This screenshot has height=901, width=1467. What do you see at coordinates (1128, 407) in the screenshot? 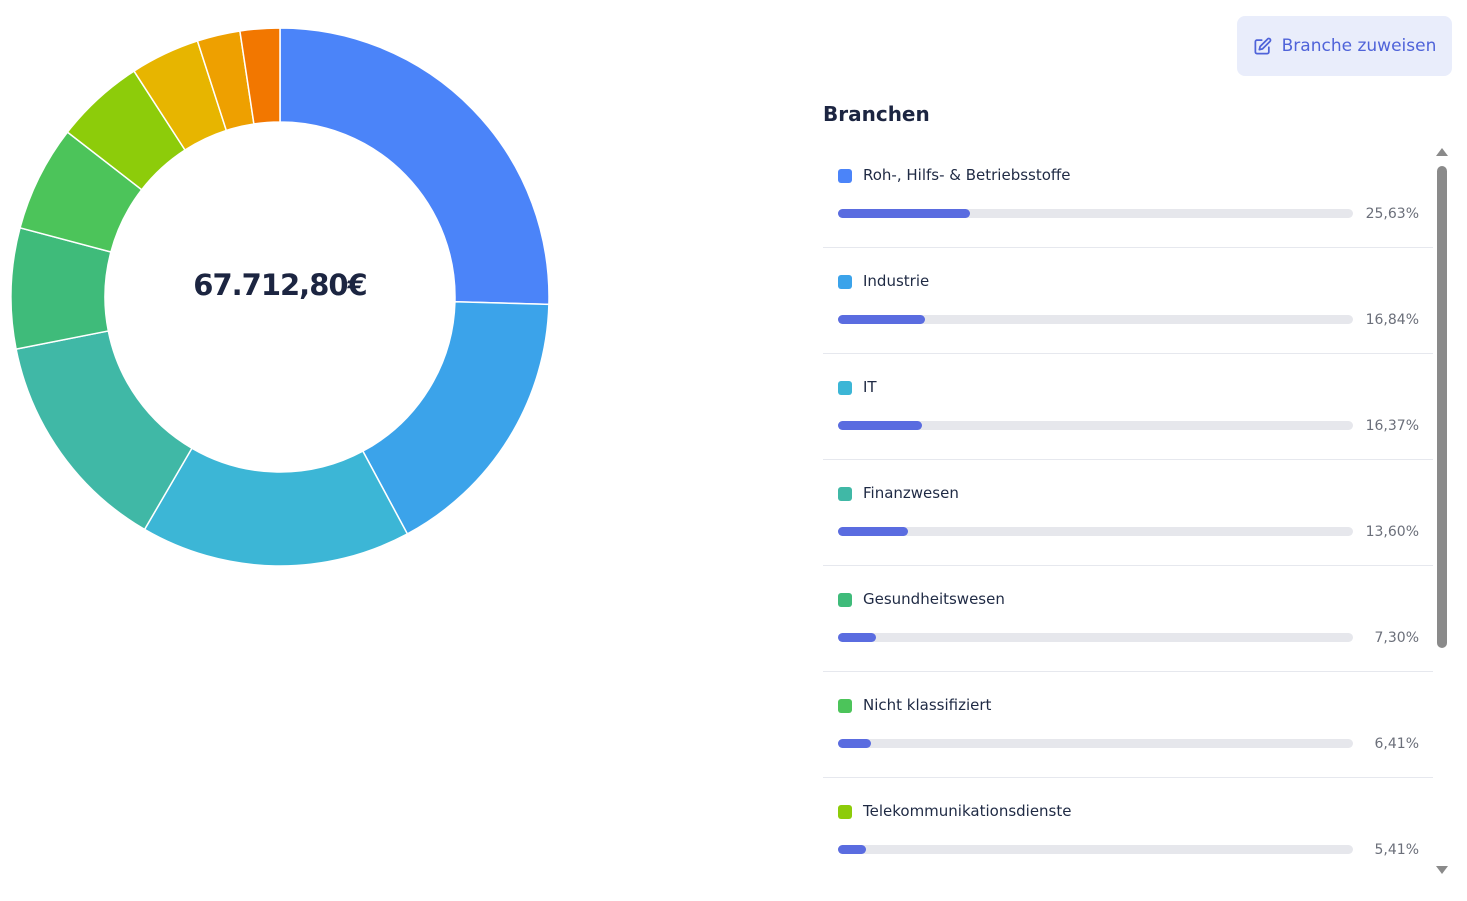
I see `industry-row: IT 16,37%` at bounding box center [1128, 407].